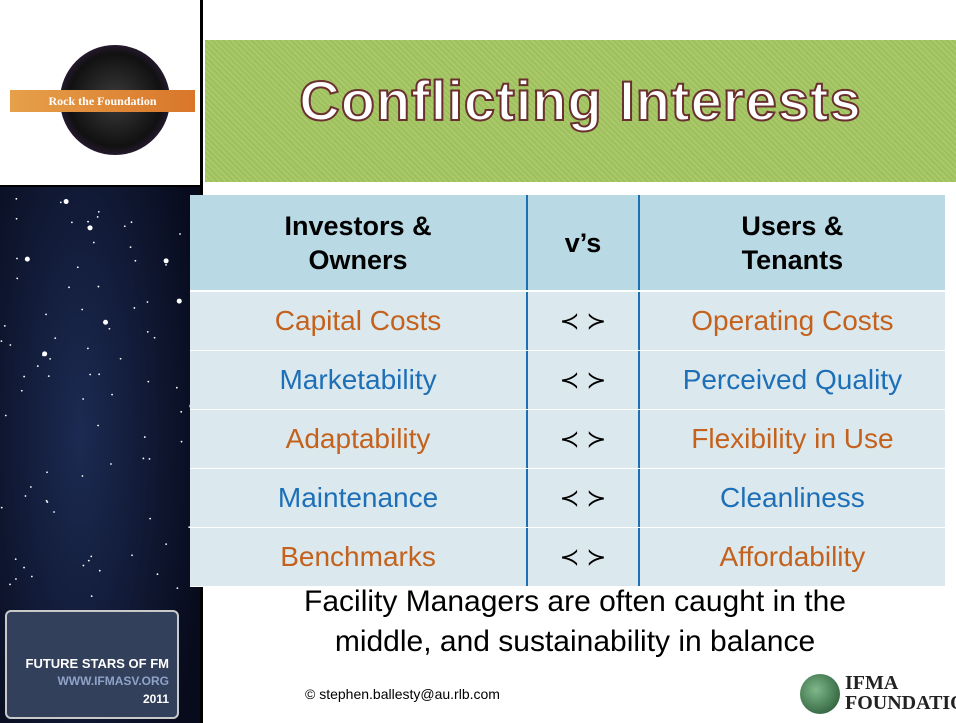 The height and width of the screenshot is (723, 956). What do you see at coordinates (358, 259) in the screenshot?
I see `header-text: Owners` at bounding box center [358, 259].